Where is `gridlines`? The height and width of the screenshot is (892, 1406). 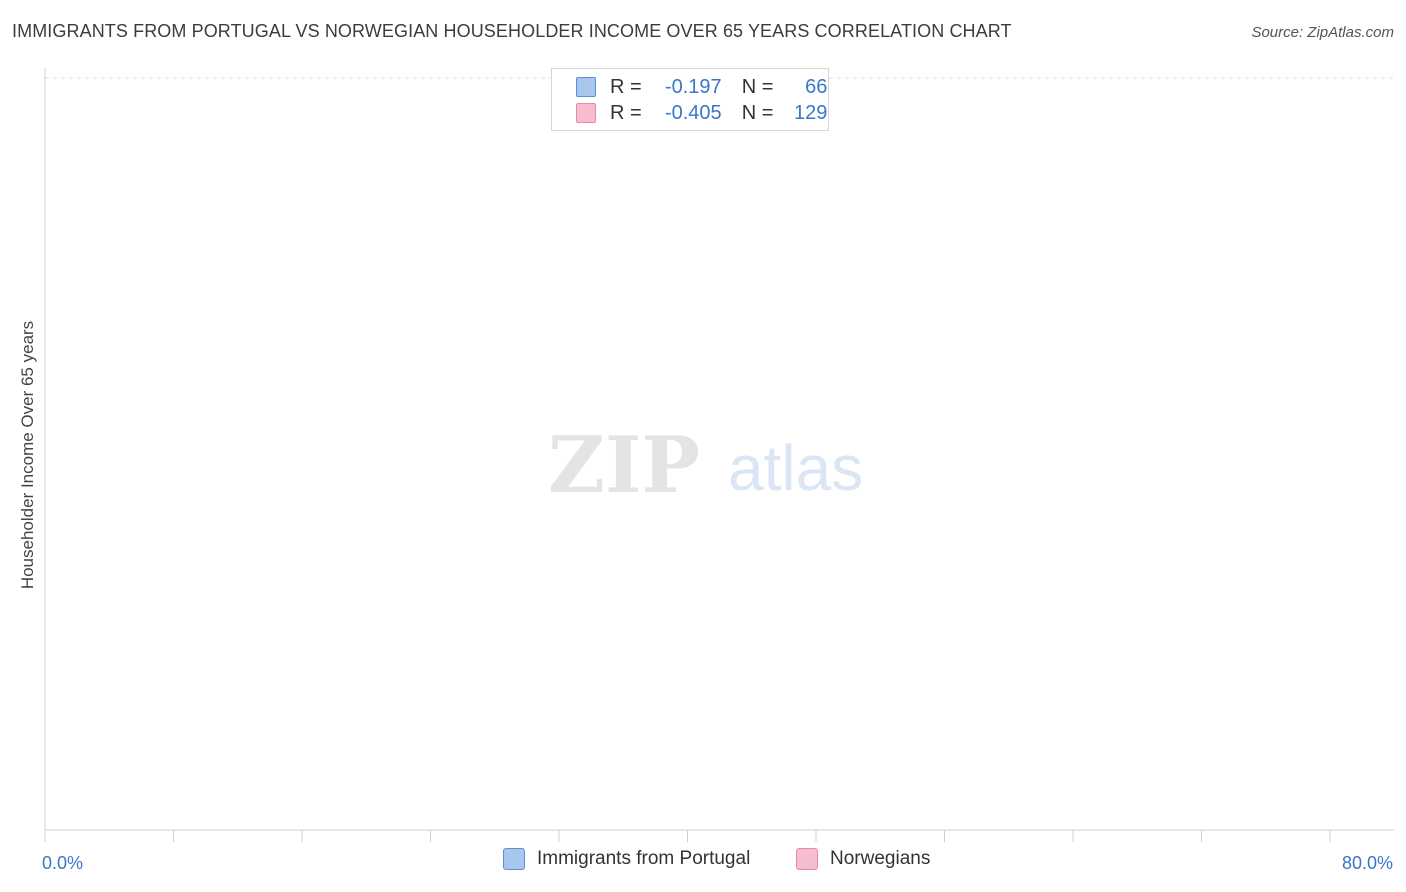
gridlines is located at coordinates (719, 78).